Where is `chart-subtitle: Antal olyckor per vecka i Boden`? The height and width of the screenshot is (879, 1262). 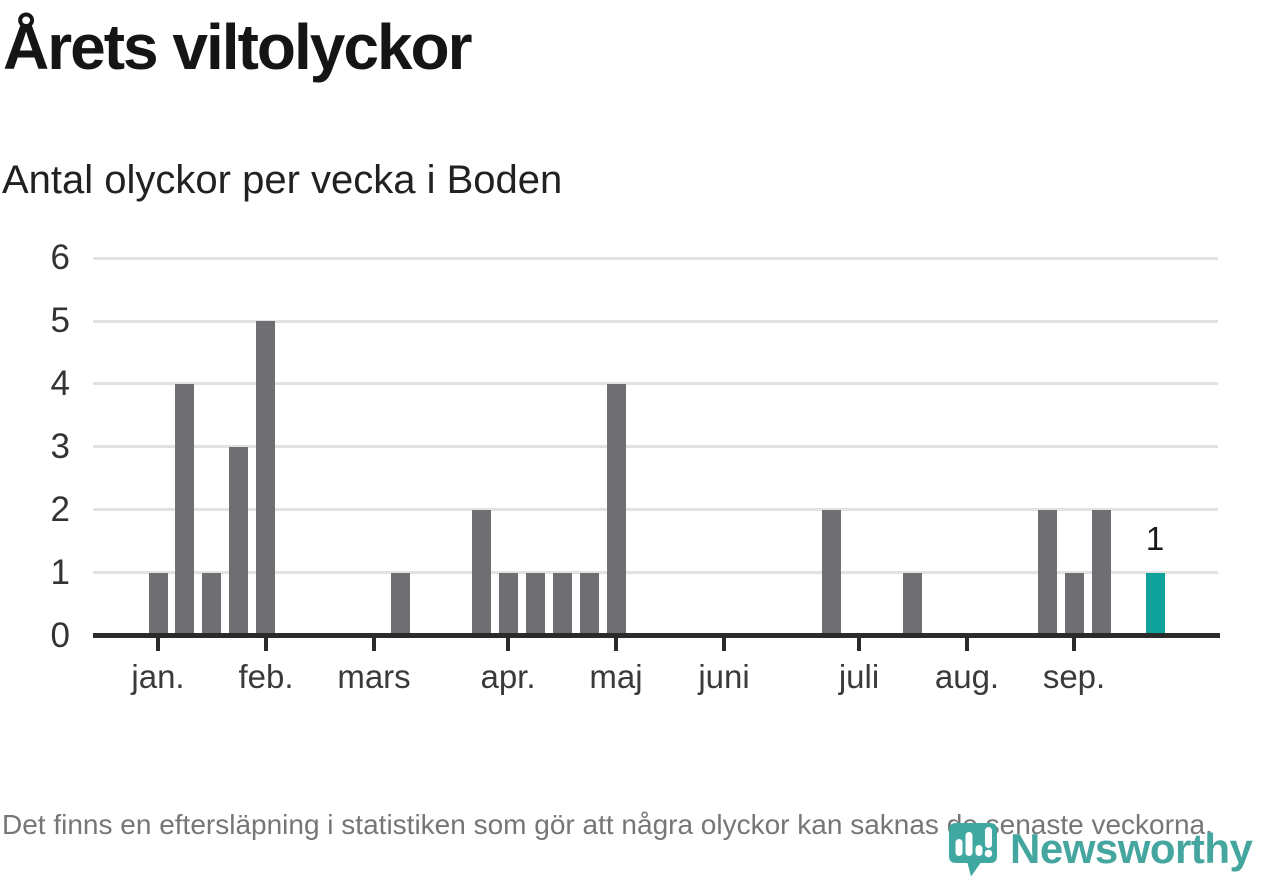 chart-subtitle: Antal olyckor per vecka i Boden is located at coordinates (282, 180).